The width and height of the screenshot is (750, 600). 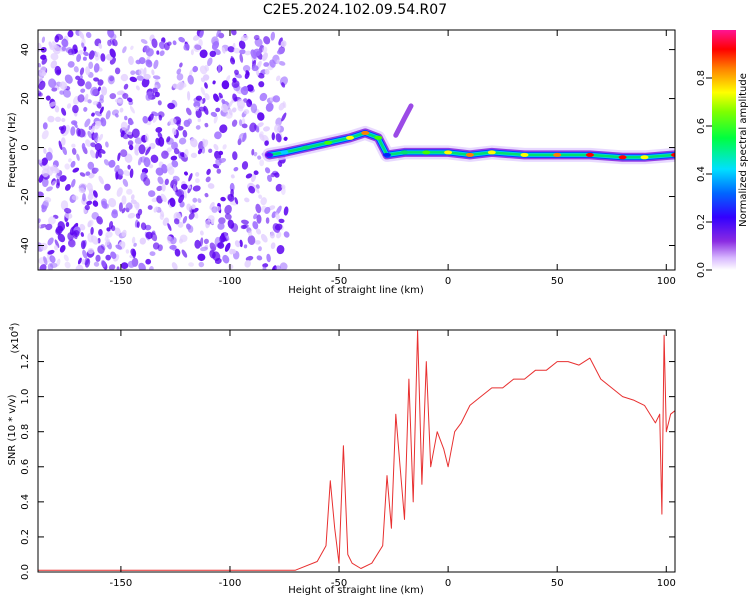 I want to click on figure-title: C2E5.2024.102.09.54.R07, so click(x=355, y=10).